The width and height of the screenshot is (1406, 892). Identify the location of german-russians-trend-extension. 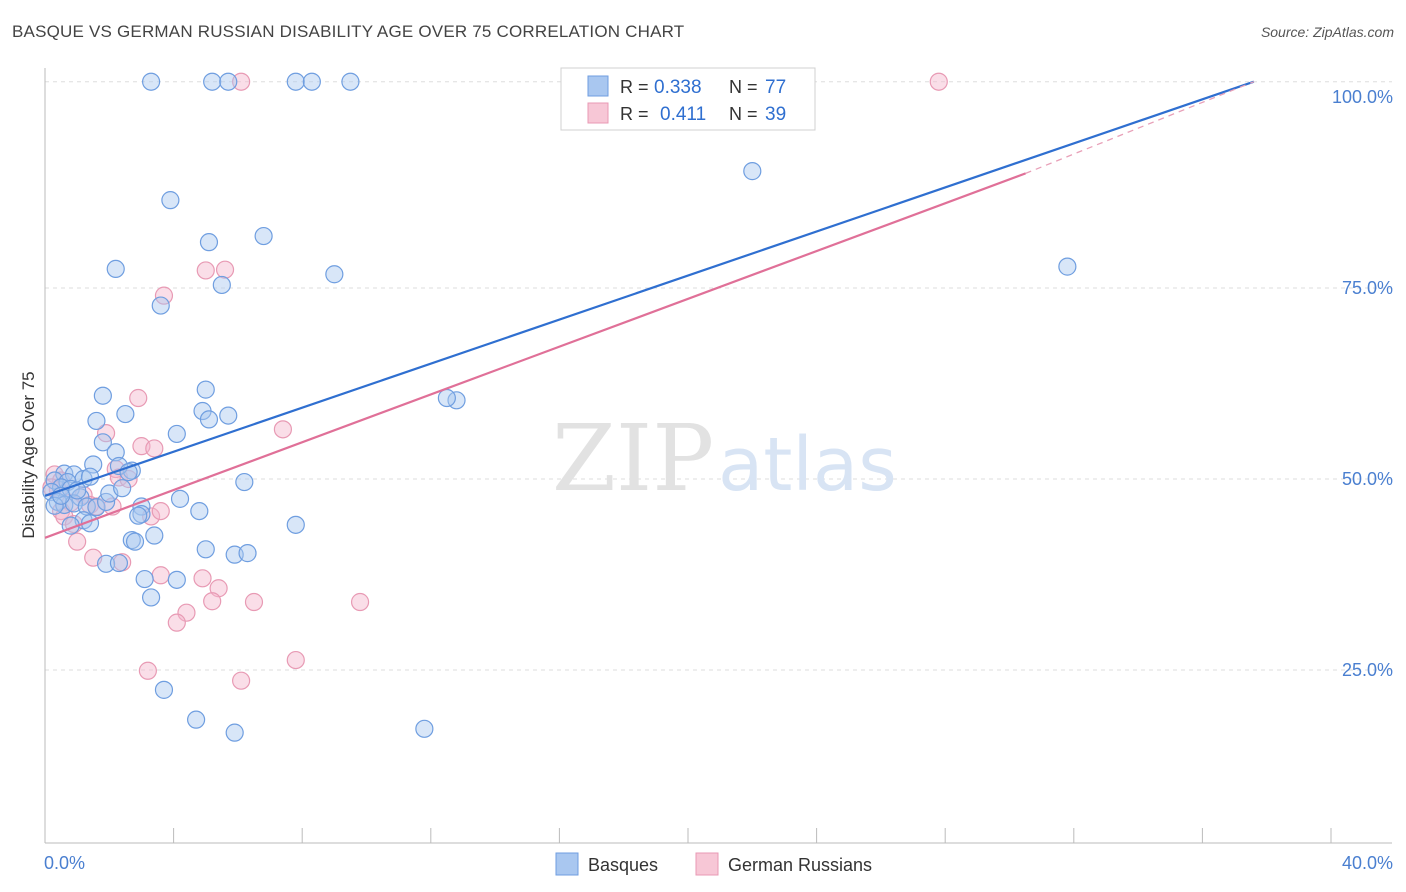
(1140, 128).